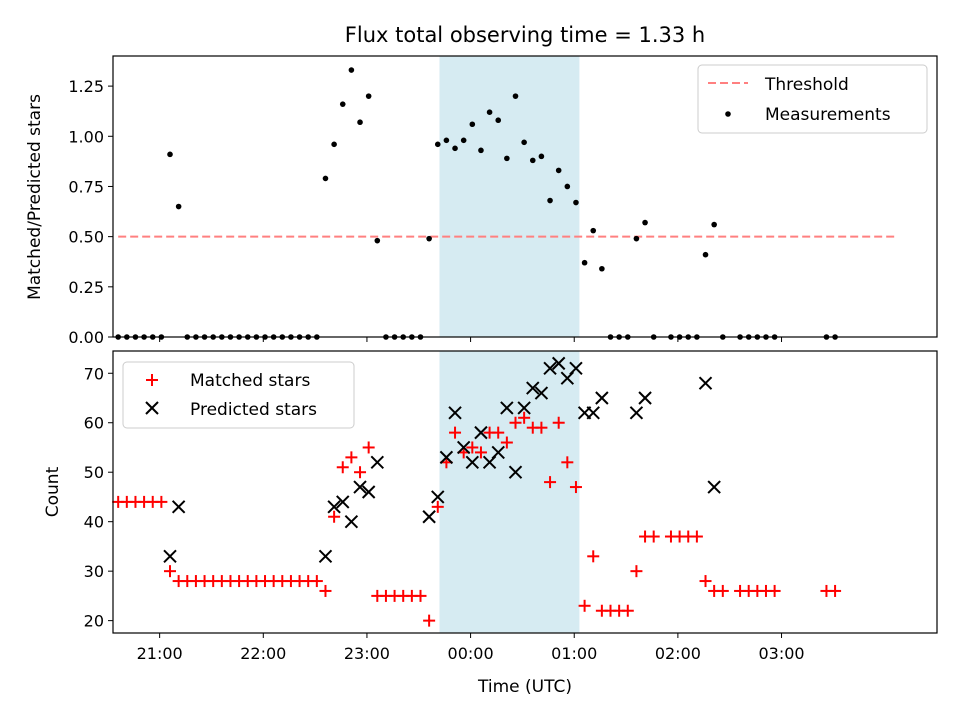  Describe the element at coordinates (781, 653) in the screenshot. I see `x-tick-label: 03:00` at that location.